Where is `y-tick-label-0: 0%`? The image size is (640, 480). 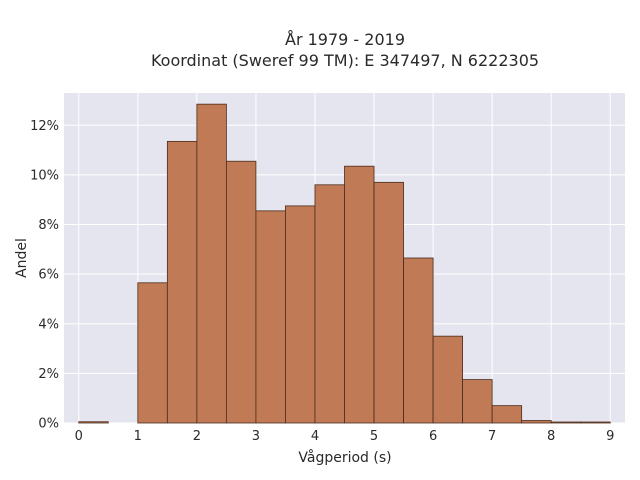 y-tick-label-0: 0% is located at coordinates (48, 424).